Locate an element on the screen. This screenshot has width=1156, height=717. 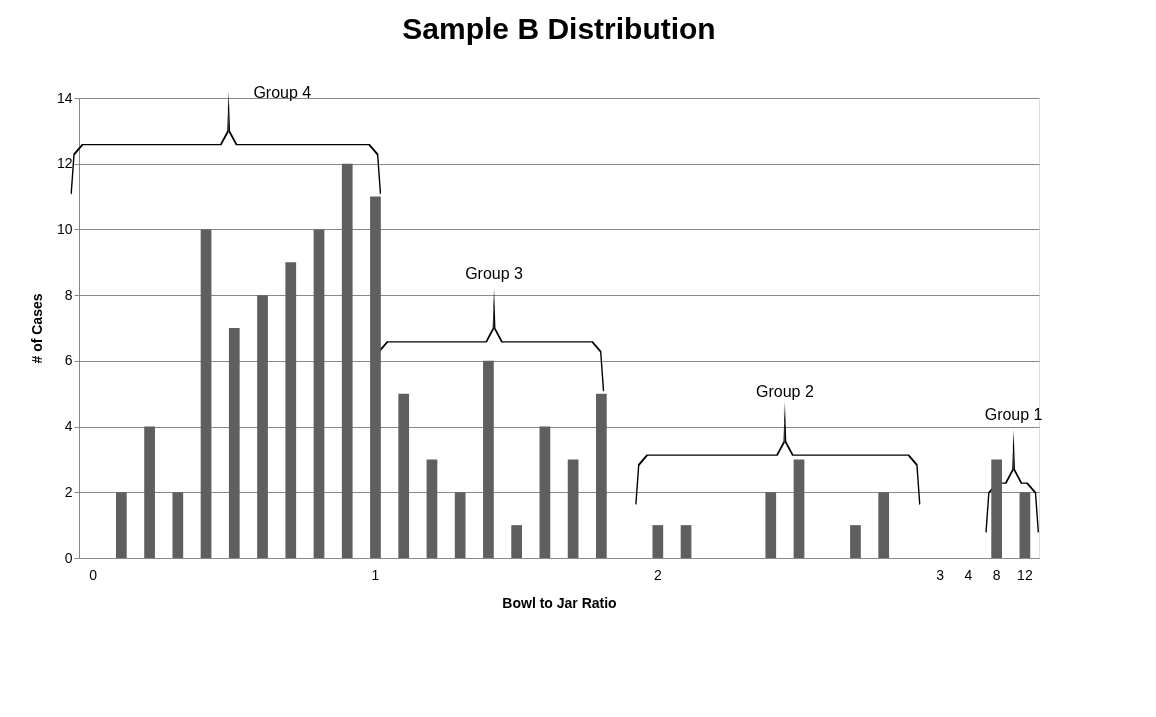
x-tick-label: 2 is located at coordinates (657, 574).